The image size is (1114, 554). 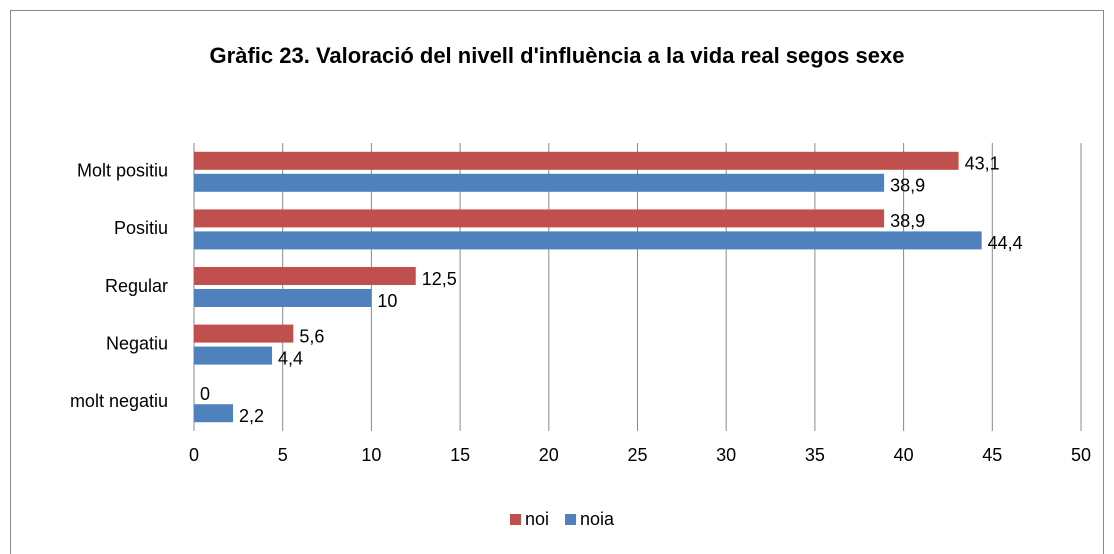 I want to click on x-tick-label: 30, so click(x=726, y=455).